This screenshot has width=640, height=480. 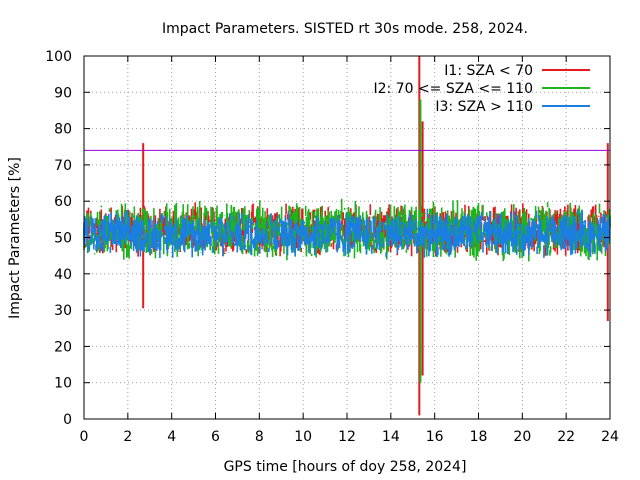 What do you see at coordinates (345, 467) in the screenshot?
I see `x-axis-label: GPS time [hours of doy 258, 2024]` at bounding box center [345, 467].